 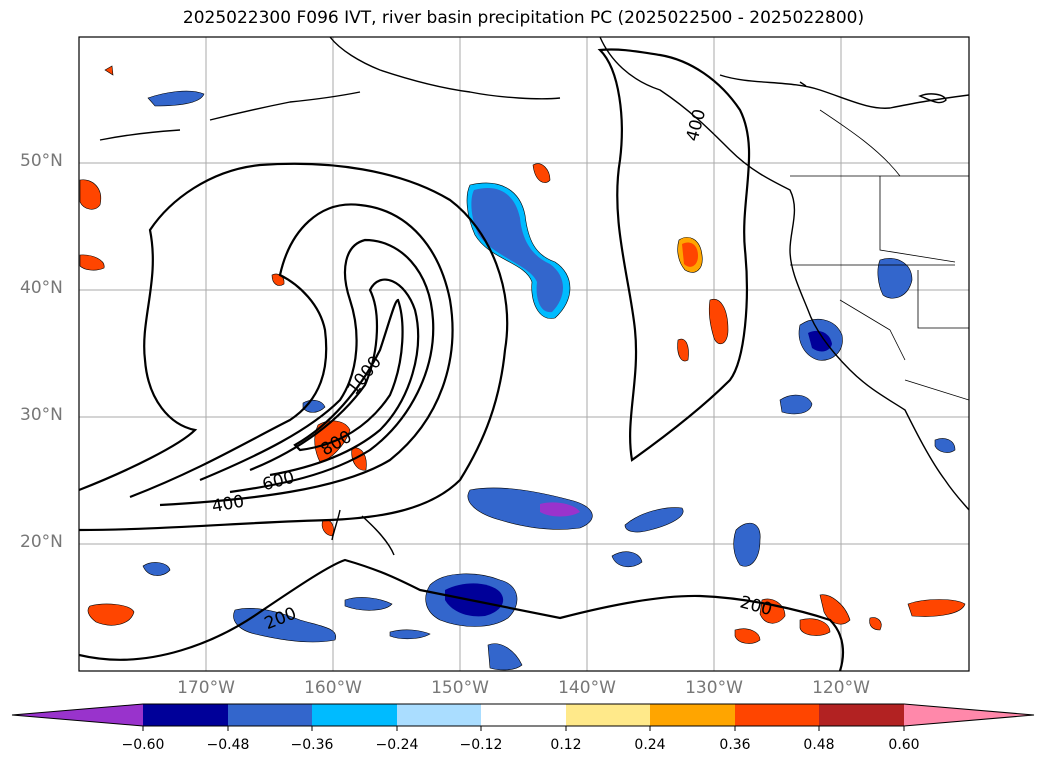 I want to click on lat-label-40n: 40°N, so click(x=41, y=288).